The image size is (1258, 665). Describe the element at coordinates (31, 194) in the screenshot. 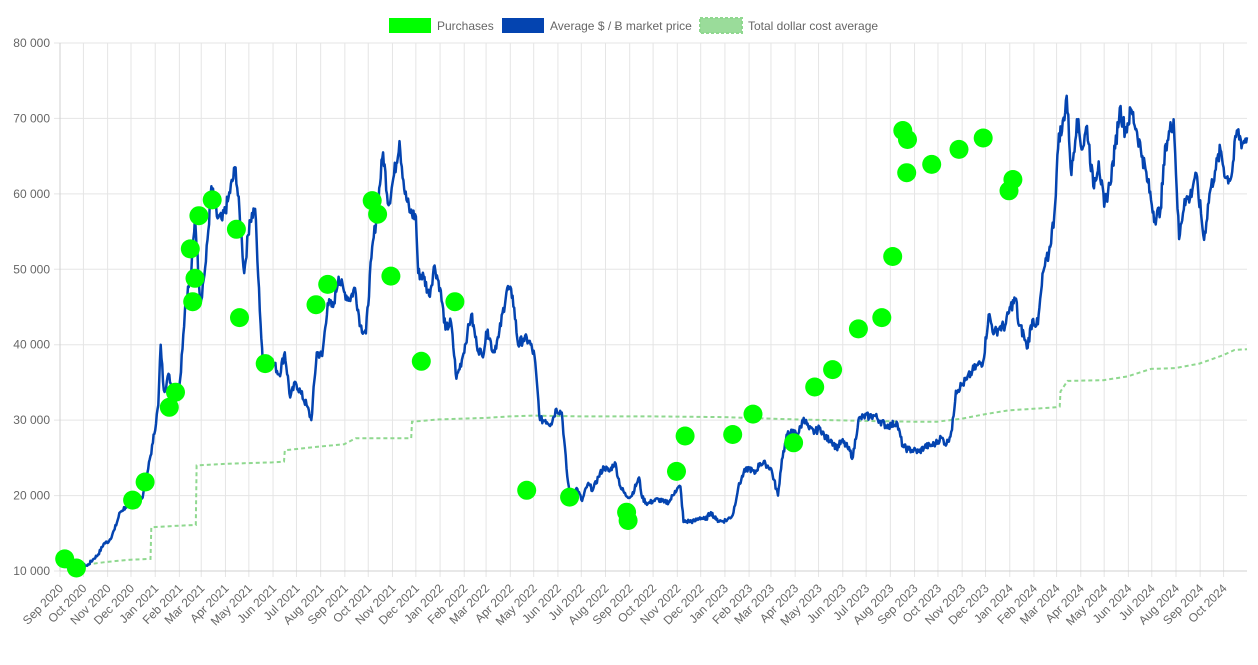

I see `y-tick-label: 60 000` at that location.